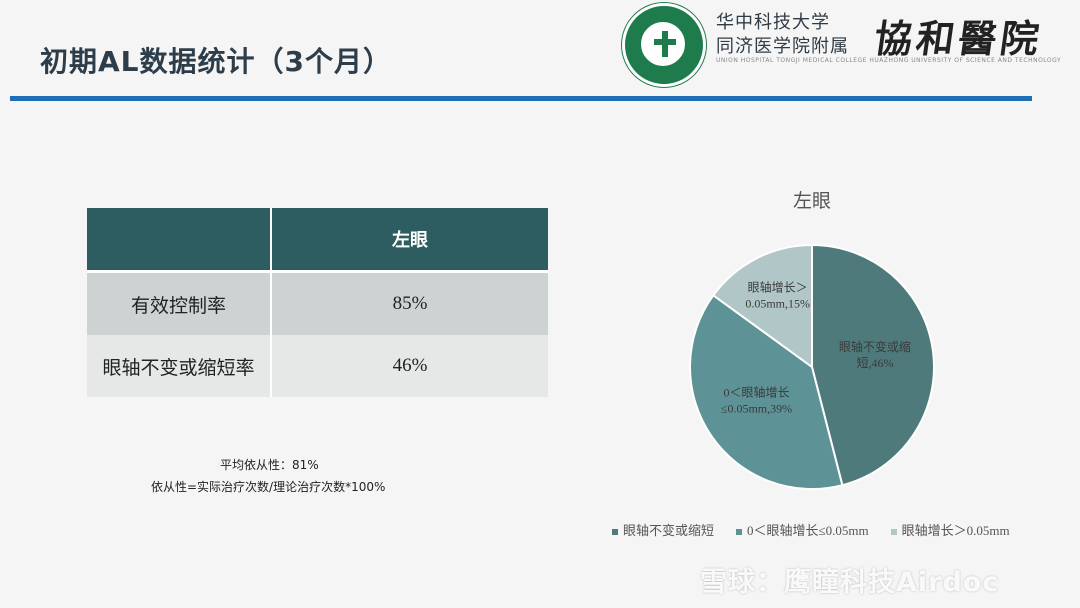 This screenshot has width=1080, height=608. I want to click on chart-legend: 眼轴不变或缩短 0＜眼轴增长≤0.05mm 眼轴增长＞0.05mm, so click(822, 529).